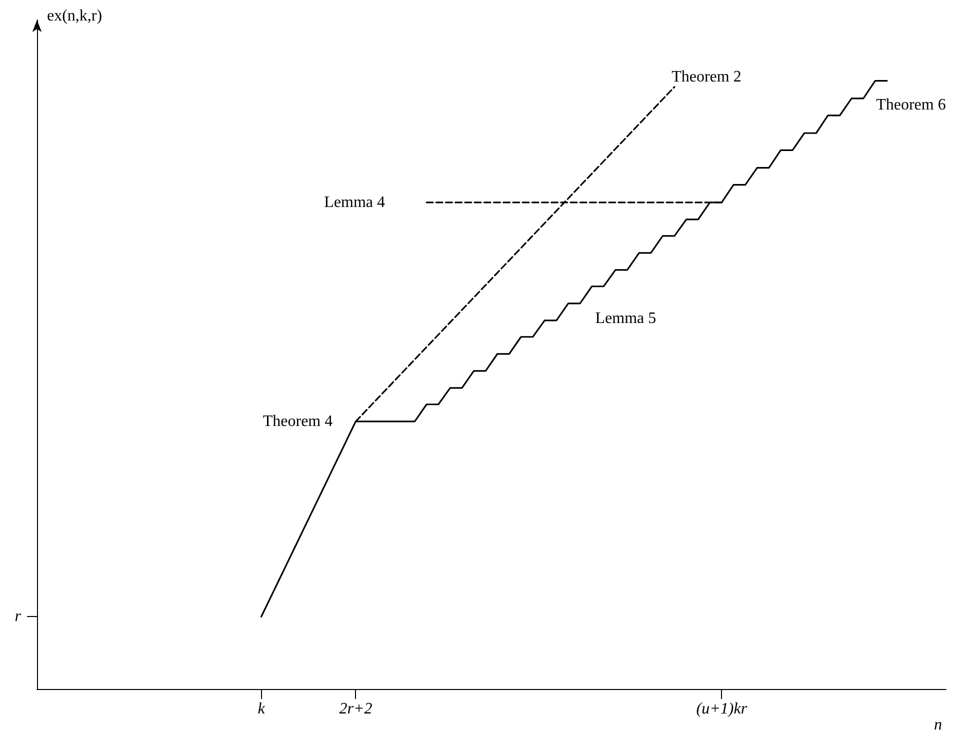 This screenshot has width=966, height=733. I want to click on series-label: Lemma 5, so click(625, 318).